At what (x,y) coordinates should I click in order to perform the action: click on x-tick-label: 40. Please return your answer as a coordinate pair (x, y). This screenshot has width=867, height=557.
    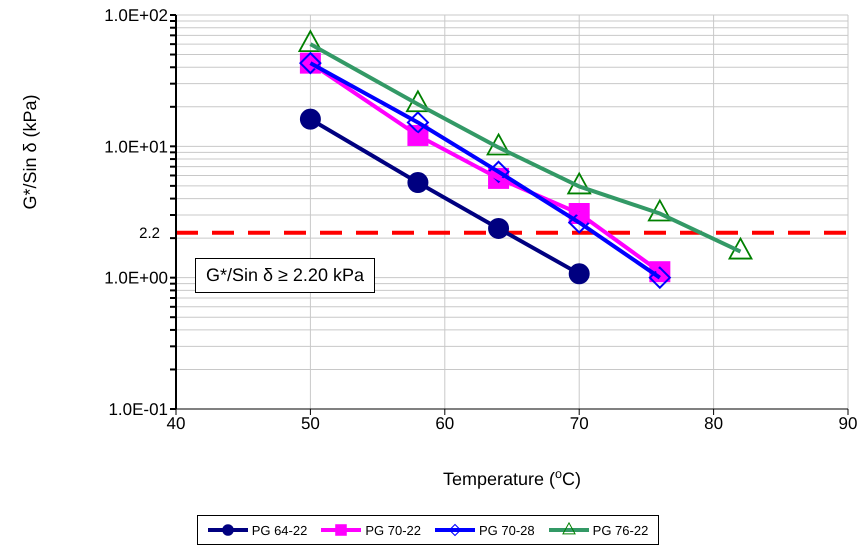
    Looking at the image, I should click on (176, 424).